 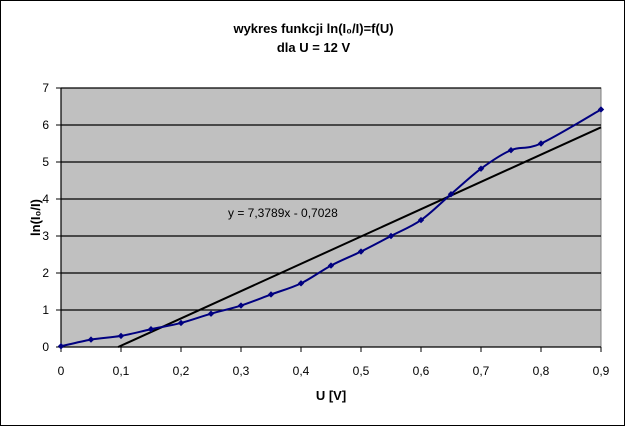 I want to click on trendline-equation: y = 7,3789x - 0,7028, so click(x=283, y=213).